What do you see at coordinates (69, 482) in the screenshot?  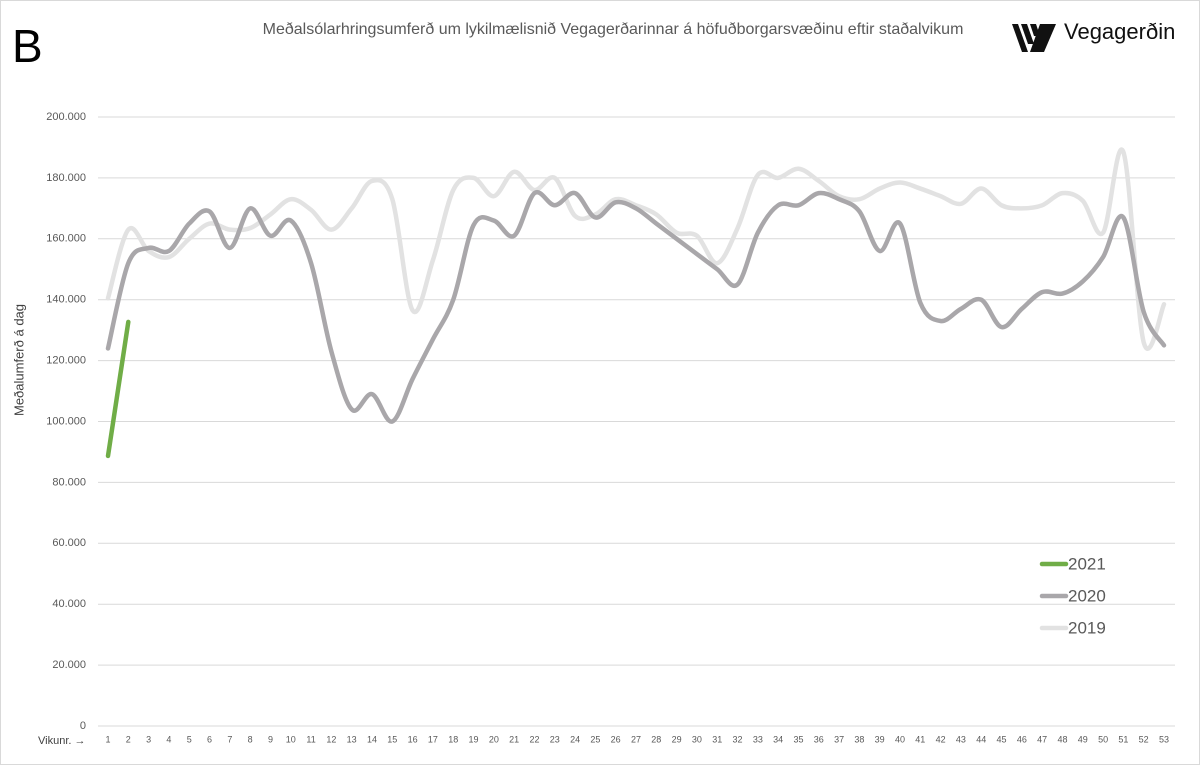 I see `y-tick-label: 80.000` at bounding box center [69, 482].